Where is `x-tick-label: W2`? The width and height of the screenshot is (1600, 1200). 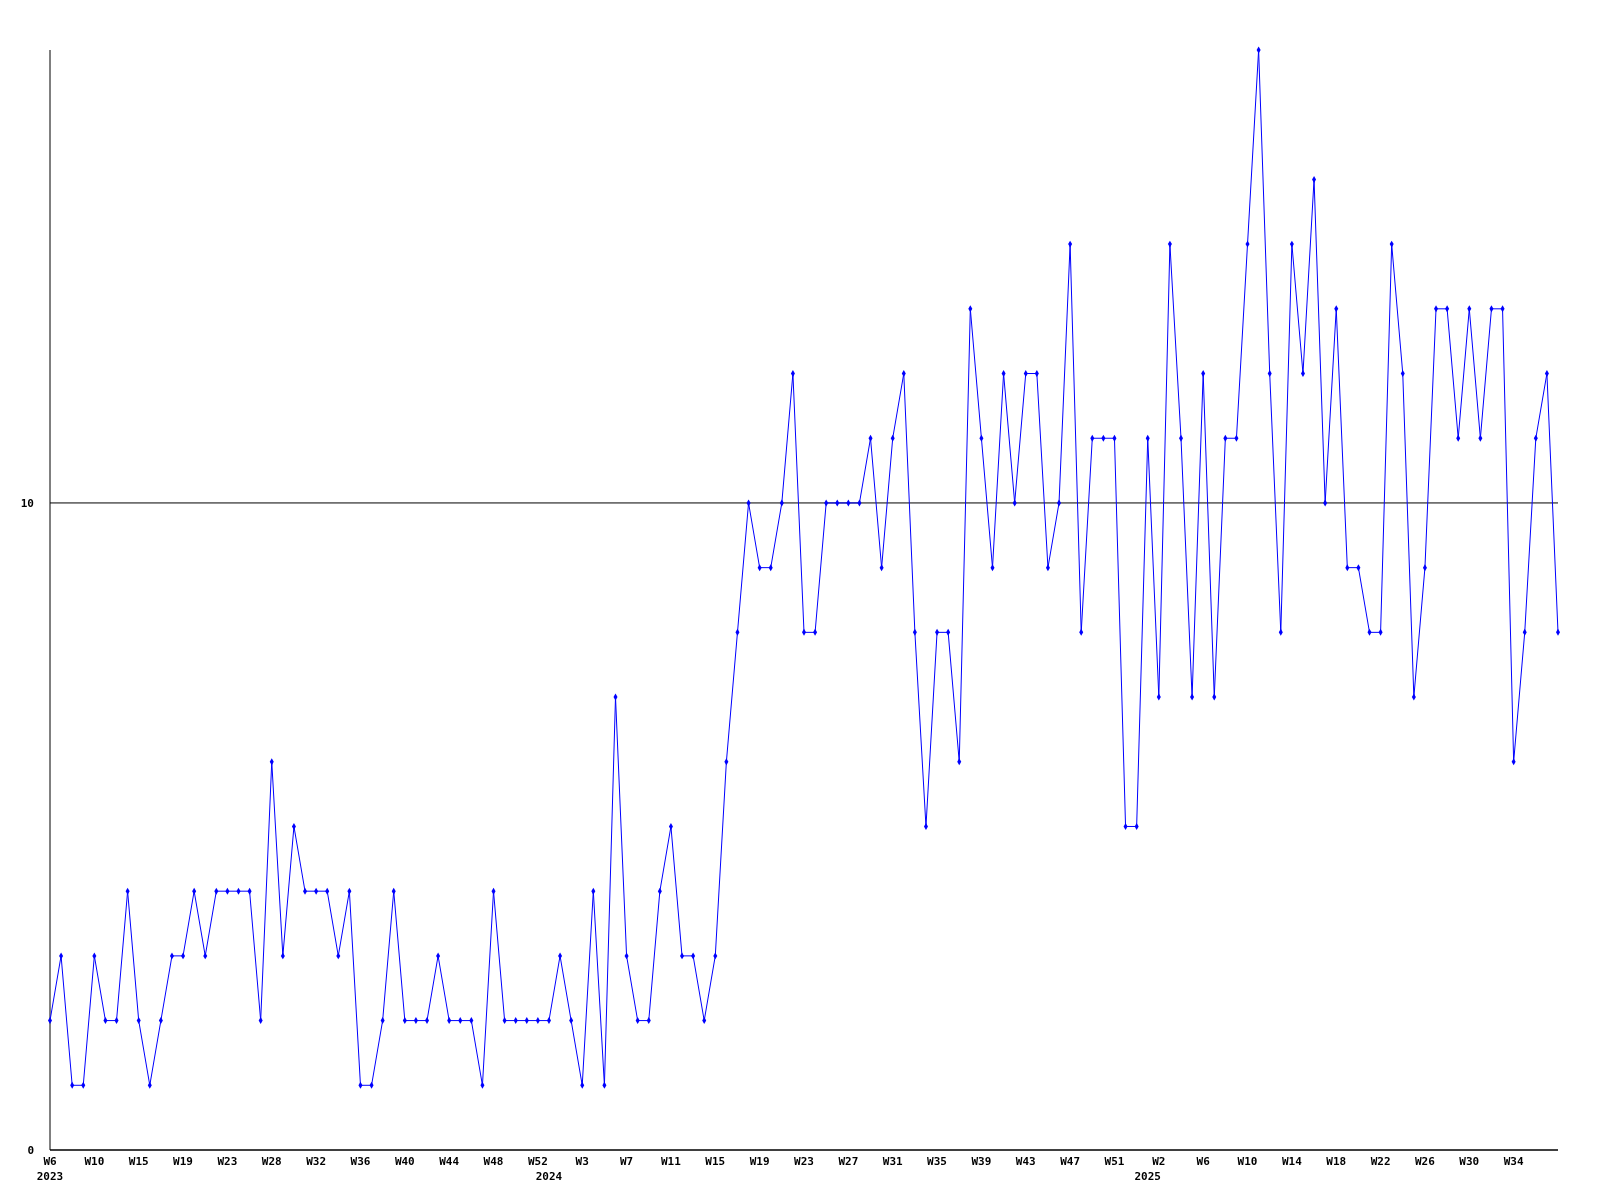
x-tick-label: W2 is located at coordinates (1159, 1161).